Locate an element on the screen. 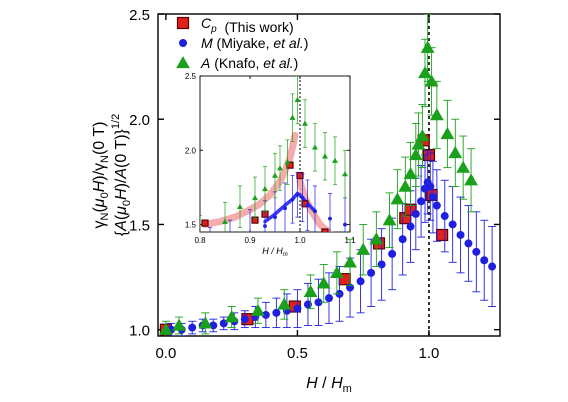 Image resolution: width=568 pixels, height=402 pixels. fit-line is located at coordinates (250, 180).